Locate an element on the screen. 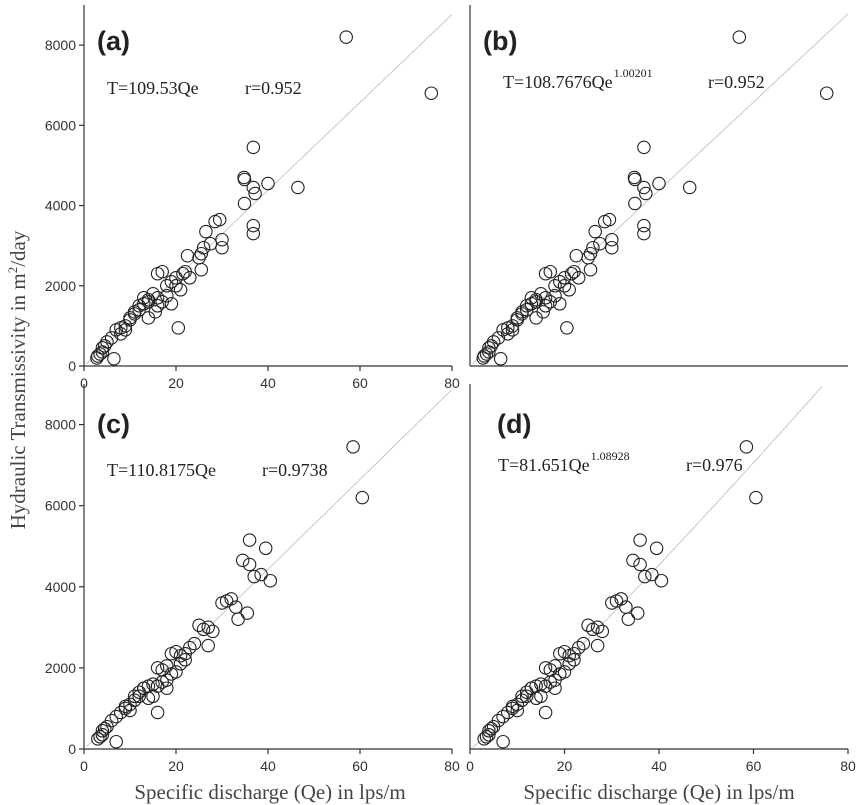 The width and height of the screenshot is (859, 805). correlation-label: r=0.952 is located at coordinates (736, 82).